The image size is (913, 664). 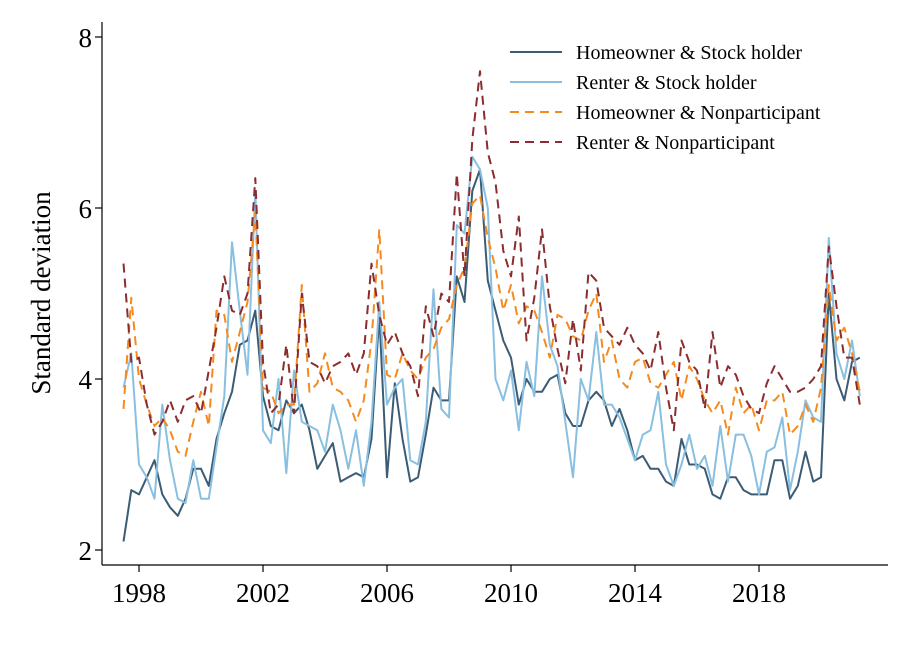 What do you see at coordinates (511, 593) in the screenshot?
I see `x-tick-label: 2010` at bounding box center [511, 593].